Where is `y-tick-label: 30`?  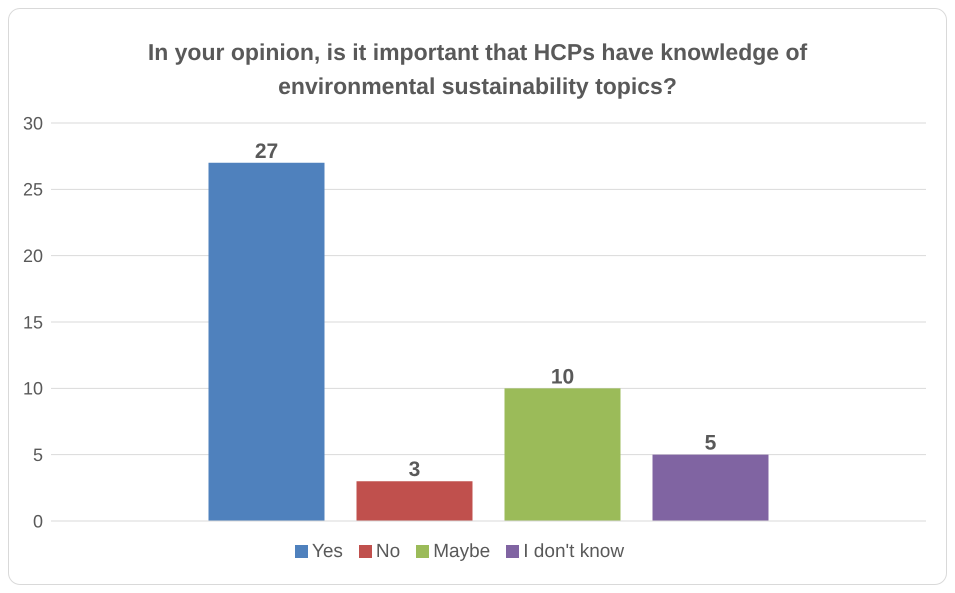
y-tick-label: 30 is located at coordinates (32, 123).